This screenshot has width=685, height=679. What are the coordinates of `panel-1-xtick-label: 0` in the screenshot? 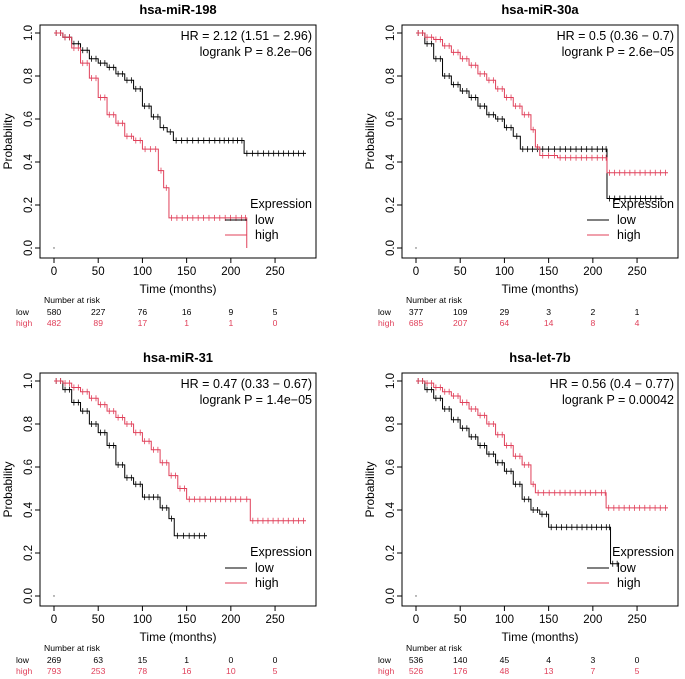 It's located at (54, 272).